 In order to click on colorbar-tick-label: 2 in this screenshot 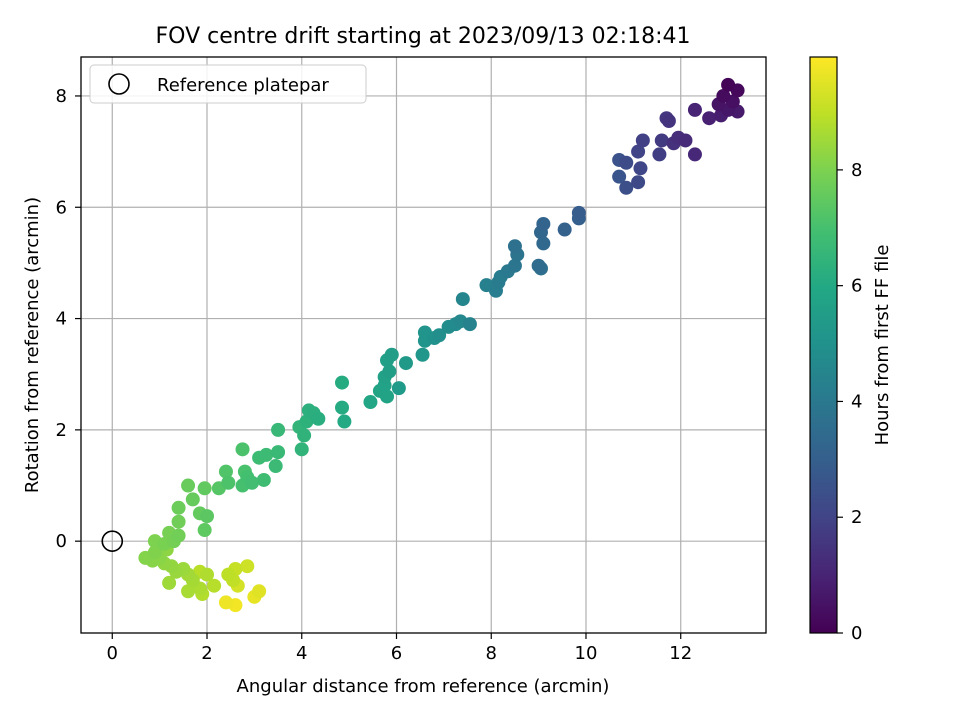, I will do `click(856, 517)`.